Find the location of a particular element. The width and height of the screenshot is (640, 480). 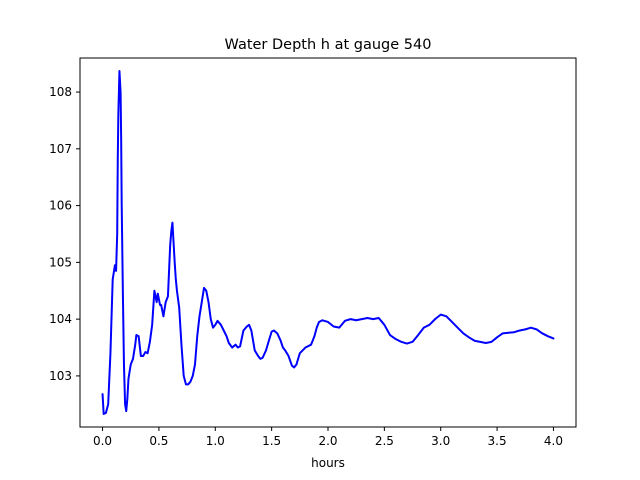

x-tick-label: 1.5 is located at coordinates (271, 441).